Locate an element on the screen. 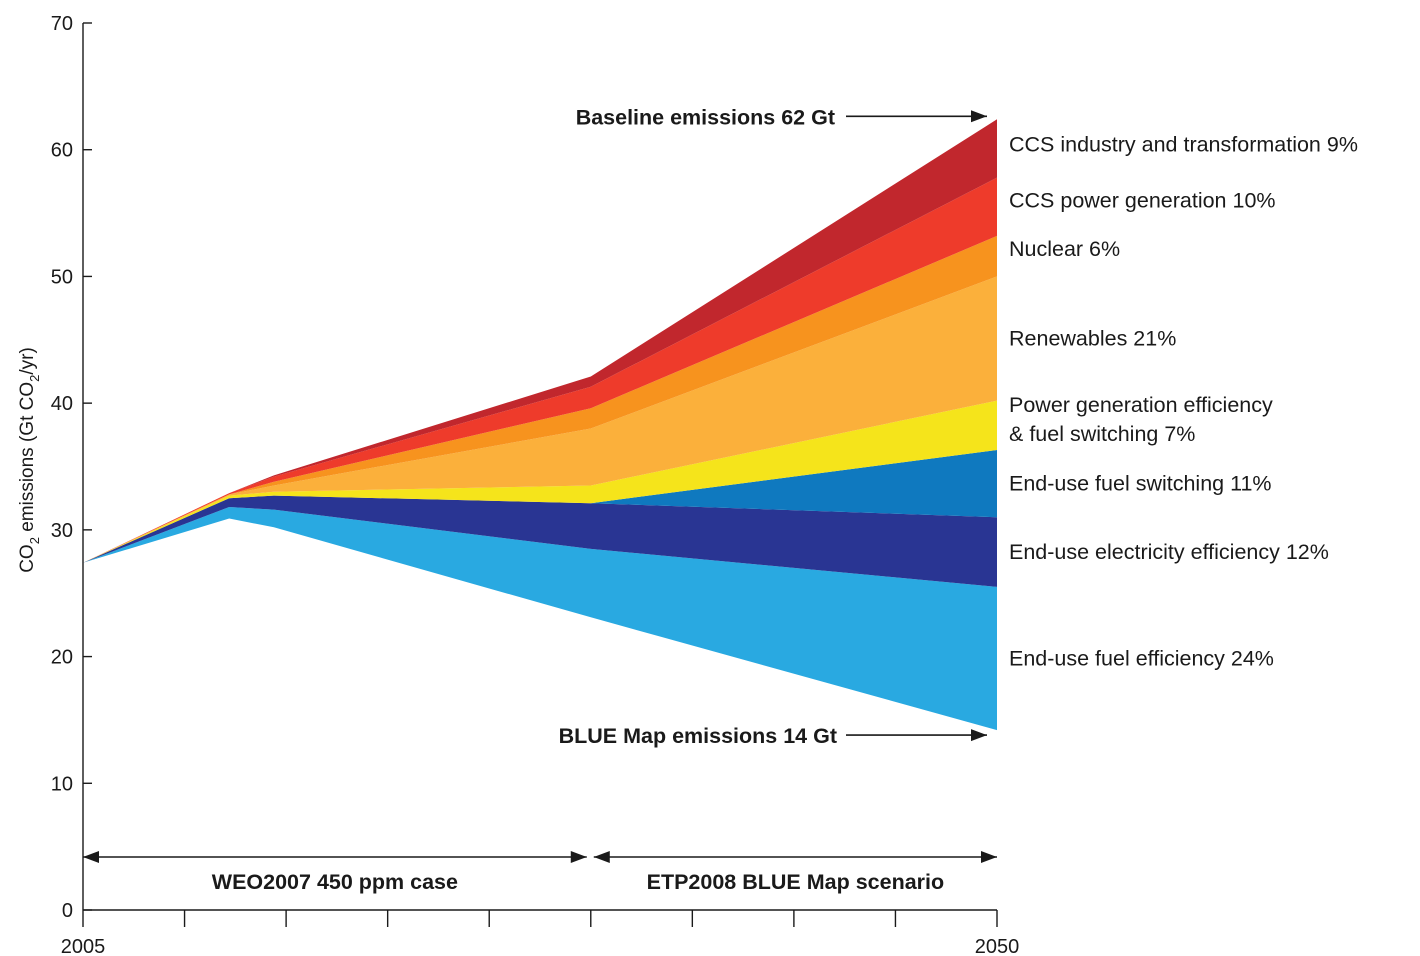 This screenshot has height=956, width=1420. x-tick-label: 2050 is located at coordinates (997, 946).